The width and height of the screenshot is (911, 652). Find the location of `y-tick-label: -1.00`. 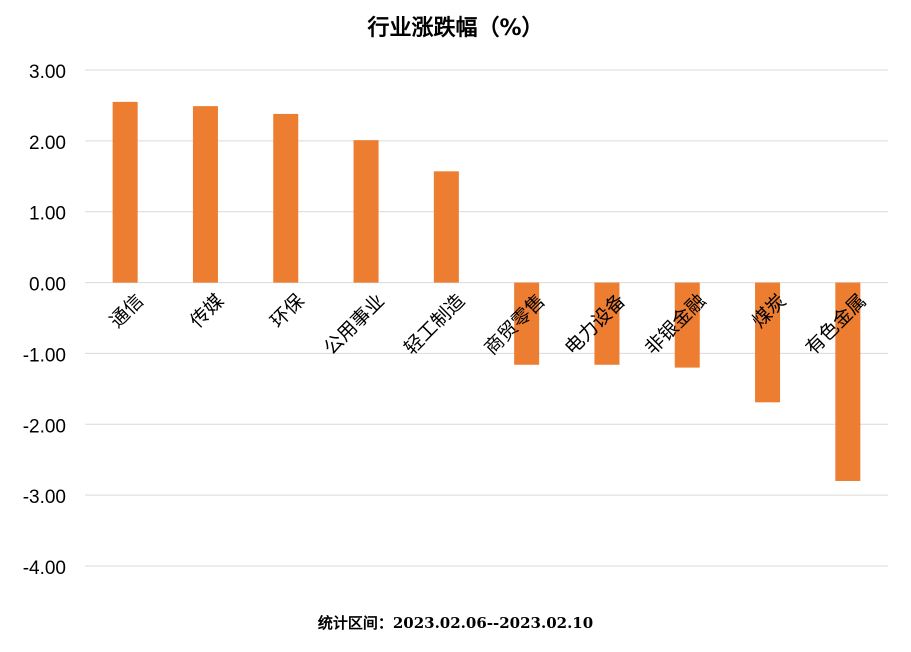

y-tick-label: -1.00 is located at coordinates (44, 355).